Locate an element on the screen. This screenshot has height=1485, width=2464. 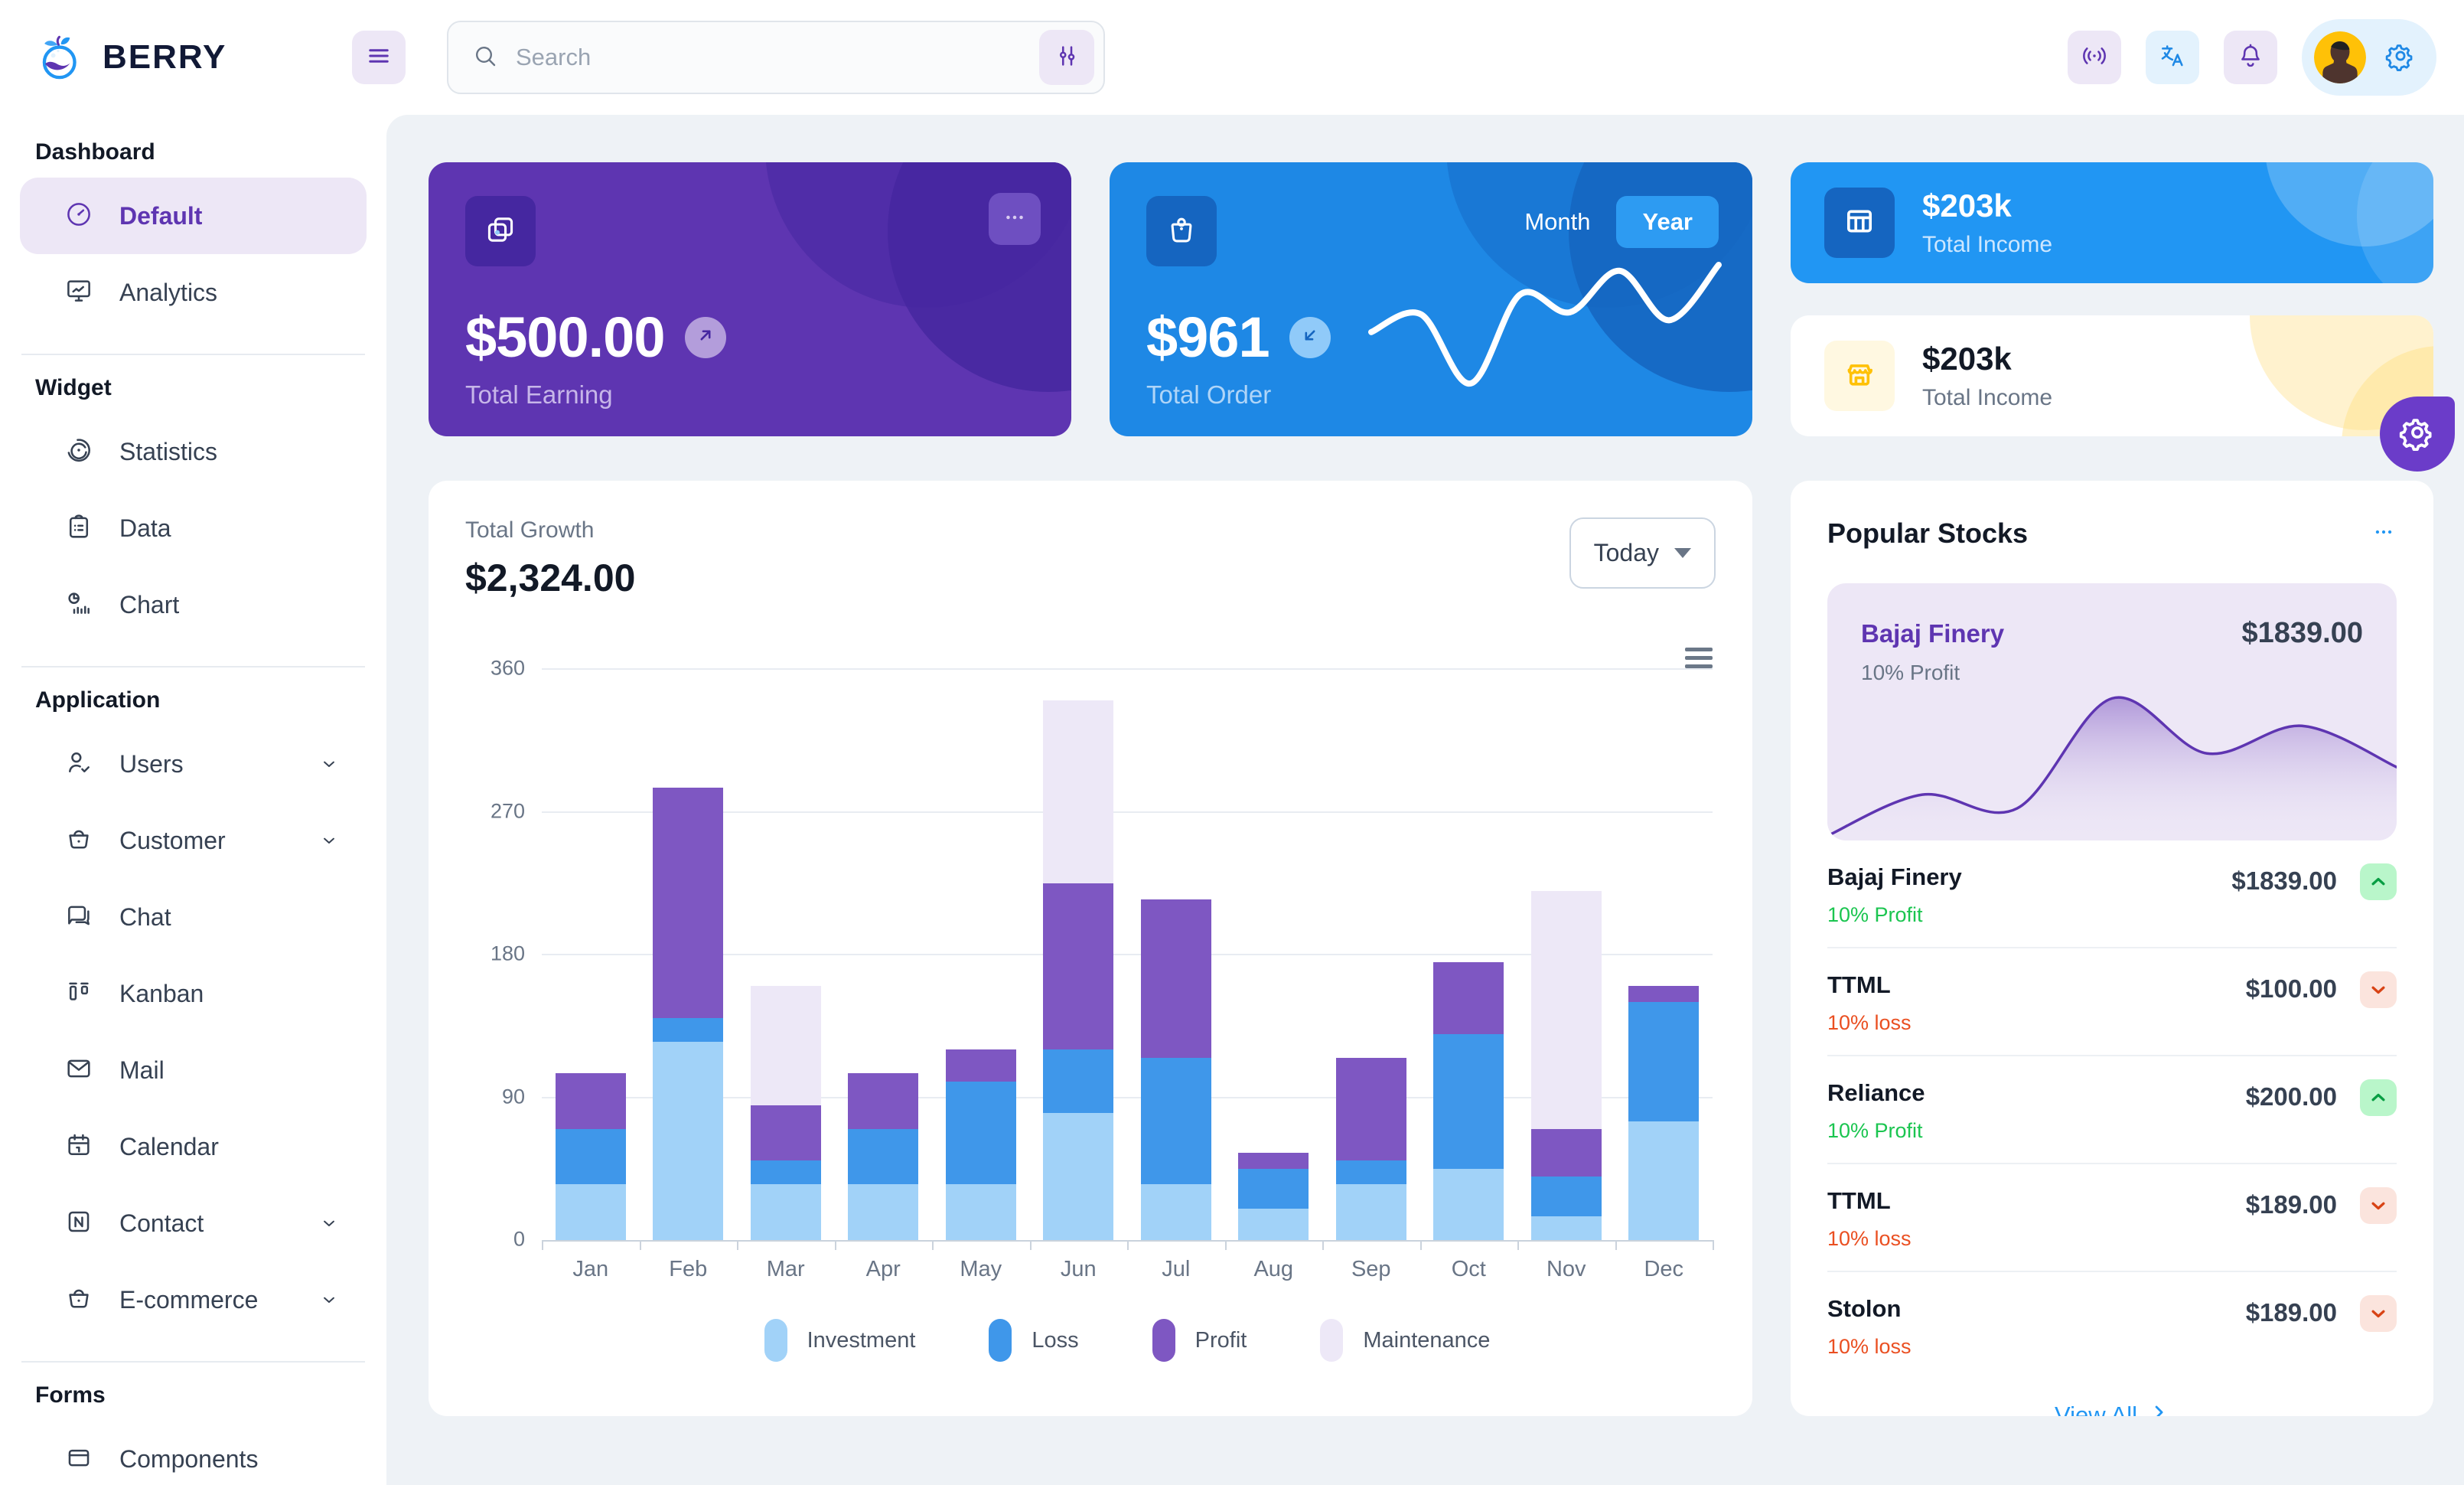
legend-item-maintenance: Maintenance is located at coordinates (1405, 1340).